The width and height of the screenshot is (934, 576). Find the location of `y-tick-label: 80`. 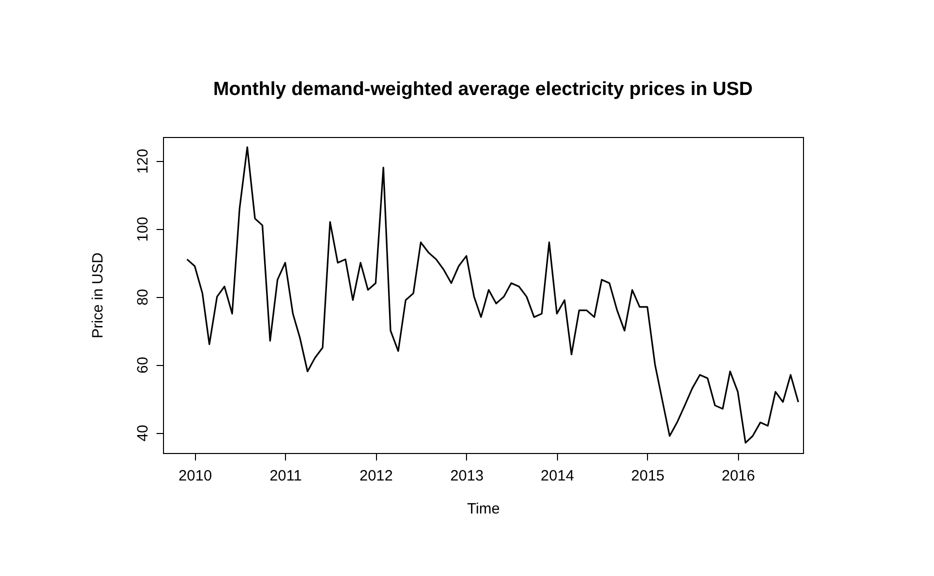

y-tick-label: 80 is located at coordinates (143, 297).